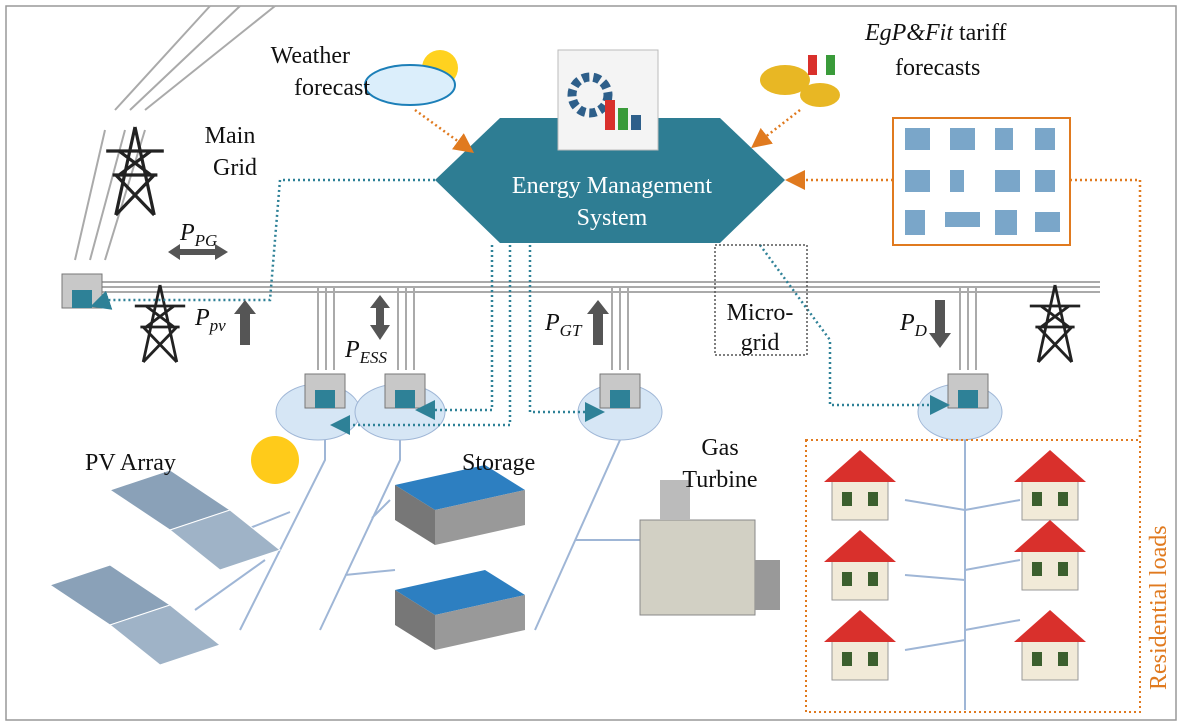  I want to click on label: Turbine, so click(719, 480).